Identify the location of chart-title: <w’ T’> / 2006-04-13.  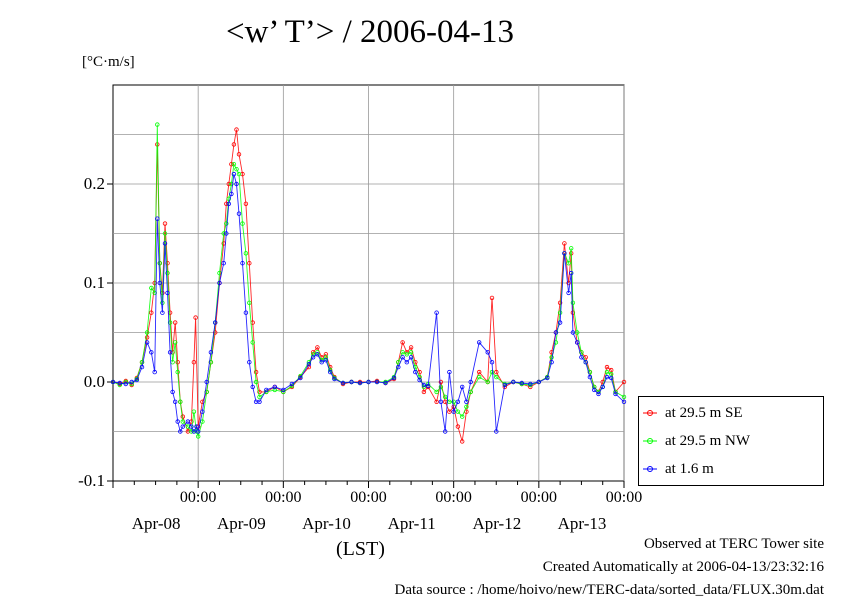
(370, 32).